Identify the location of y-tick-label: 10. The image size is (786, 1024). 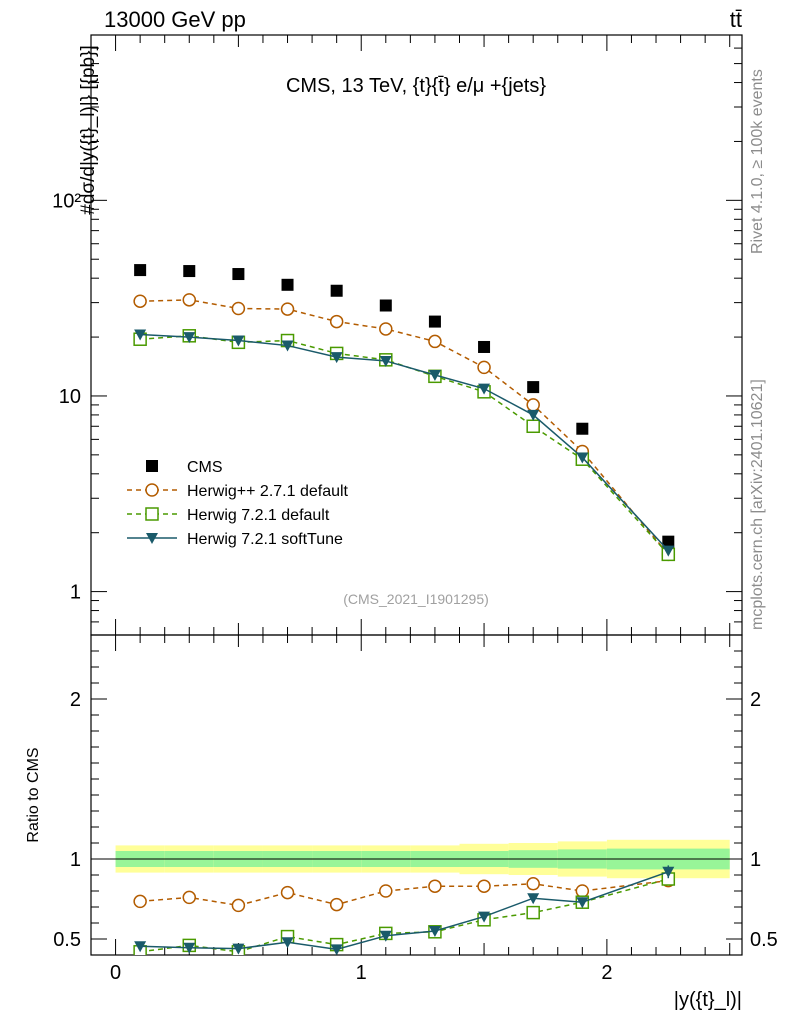
(70, 397).